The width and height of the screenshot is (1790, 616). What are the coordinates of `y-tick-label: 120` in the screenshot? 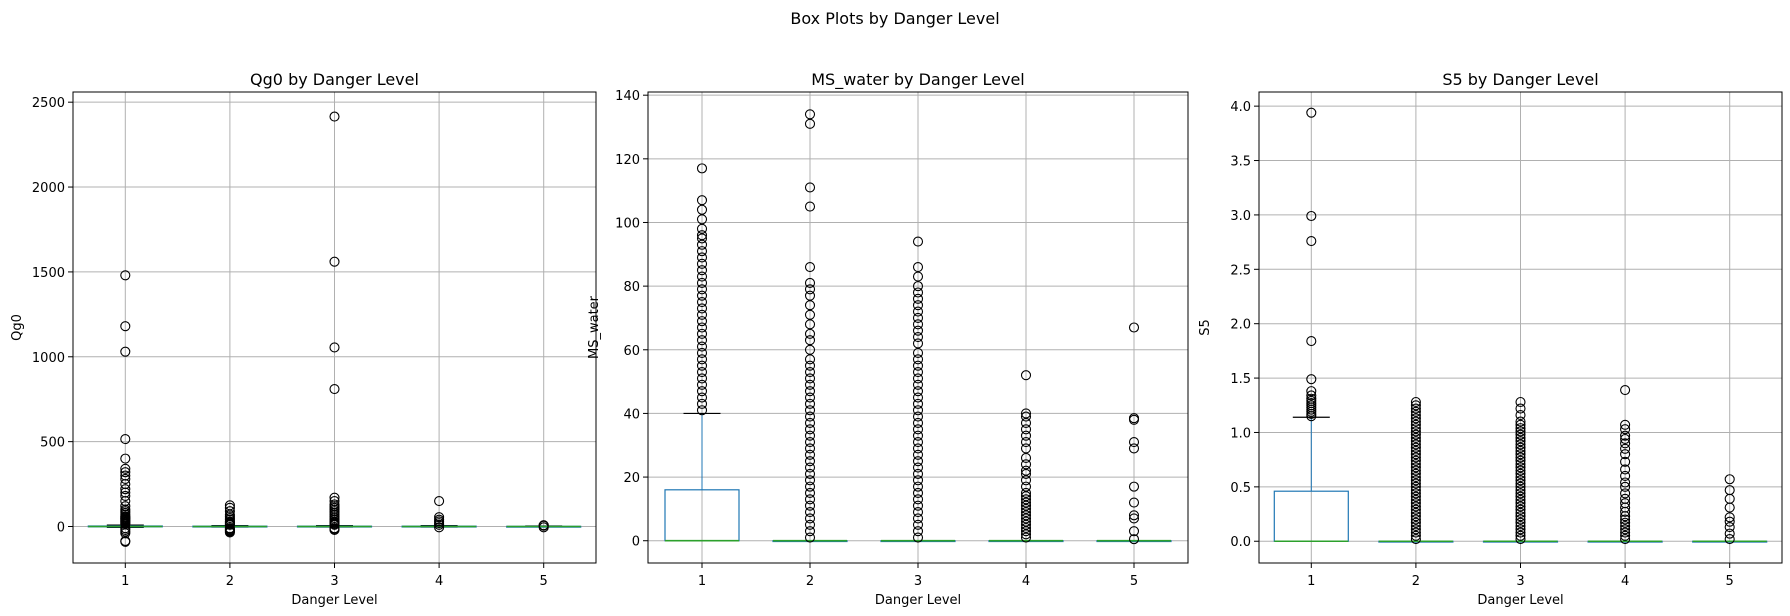 It's located at (627, 160).